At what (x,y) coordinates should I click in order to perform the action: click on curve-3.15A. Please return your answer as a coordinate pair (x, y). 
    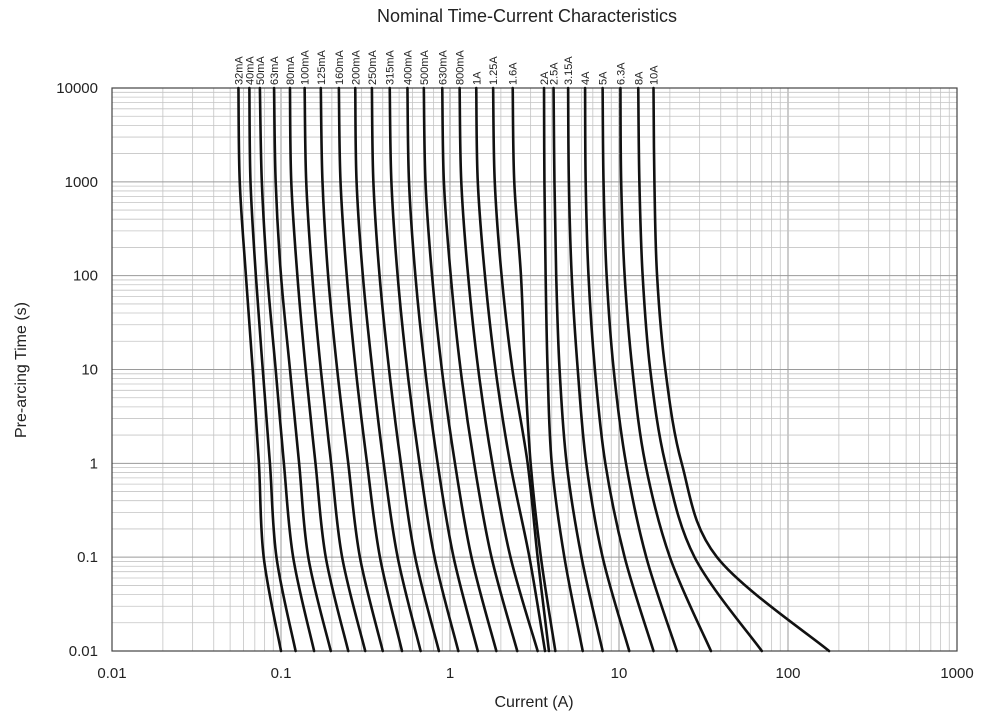
    Looking at the image, I should click on (598, 369).